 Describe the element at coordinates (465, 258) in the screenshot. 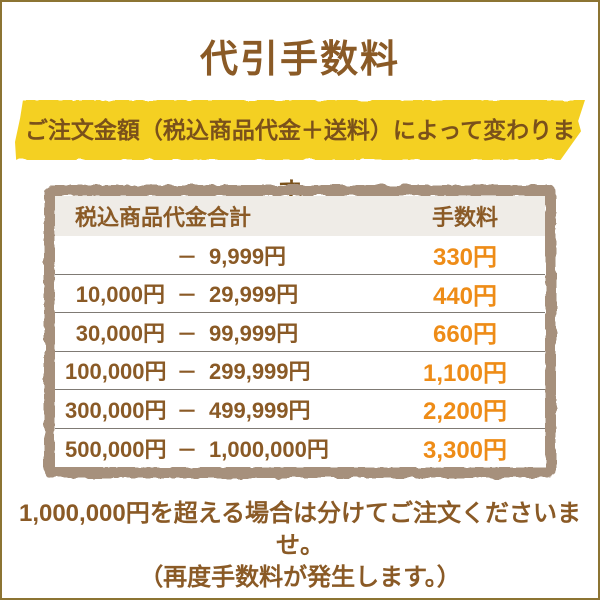

I see `fee-value: 330円` at that location.